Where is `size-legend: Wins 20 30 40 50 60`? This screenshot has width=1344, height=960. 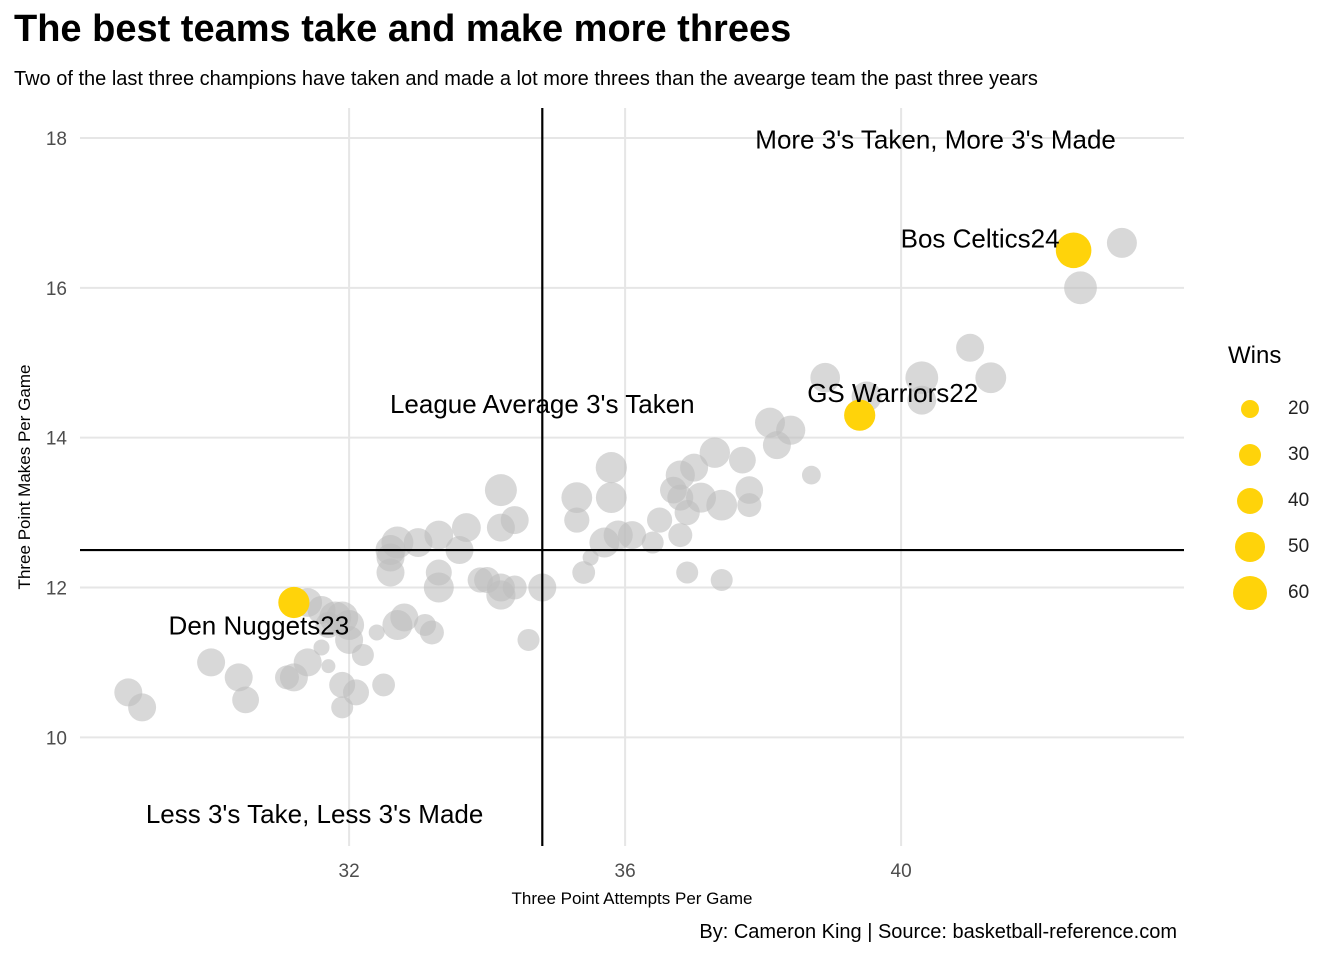
size-legend: Wins 20 30 40 50 60 is located at coordinates (1268, 479).